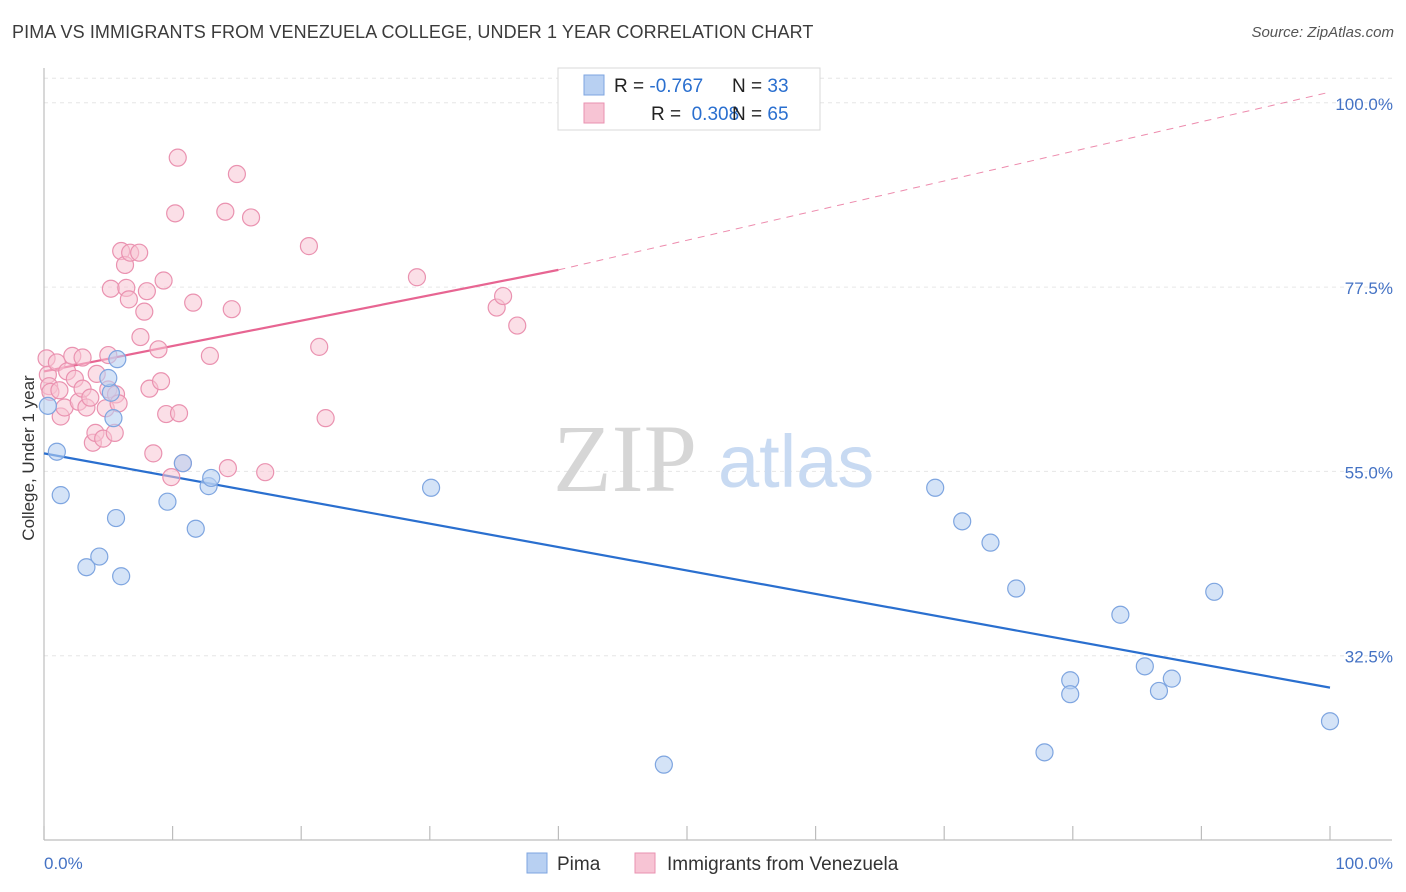 The image size is (1406, 892). What do you see at coordinates (28, 458) in the screenshot?
I see `y-axis-title: College, Under 1 year` at bounding box center [28, 458].